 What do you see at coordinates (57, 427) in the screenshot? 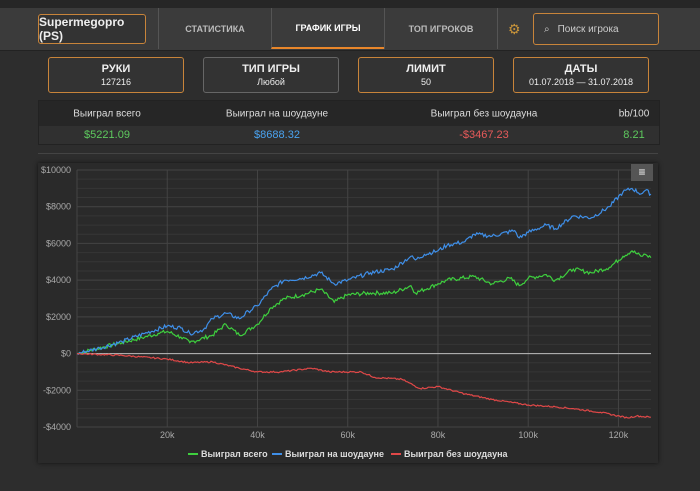
I see `y-tick-label: -$4000` at bounding box center [57, 427].